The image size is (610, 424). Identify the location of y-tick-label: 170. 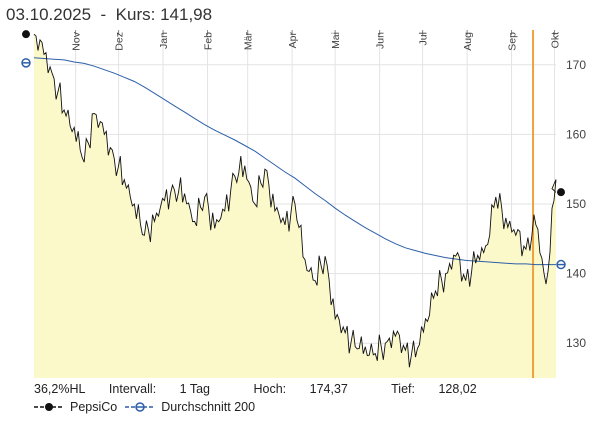
(576, 65).